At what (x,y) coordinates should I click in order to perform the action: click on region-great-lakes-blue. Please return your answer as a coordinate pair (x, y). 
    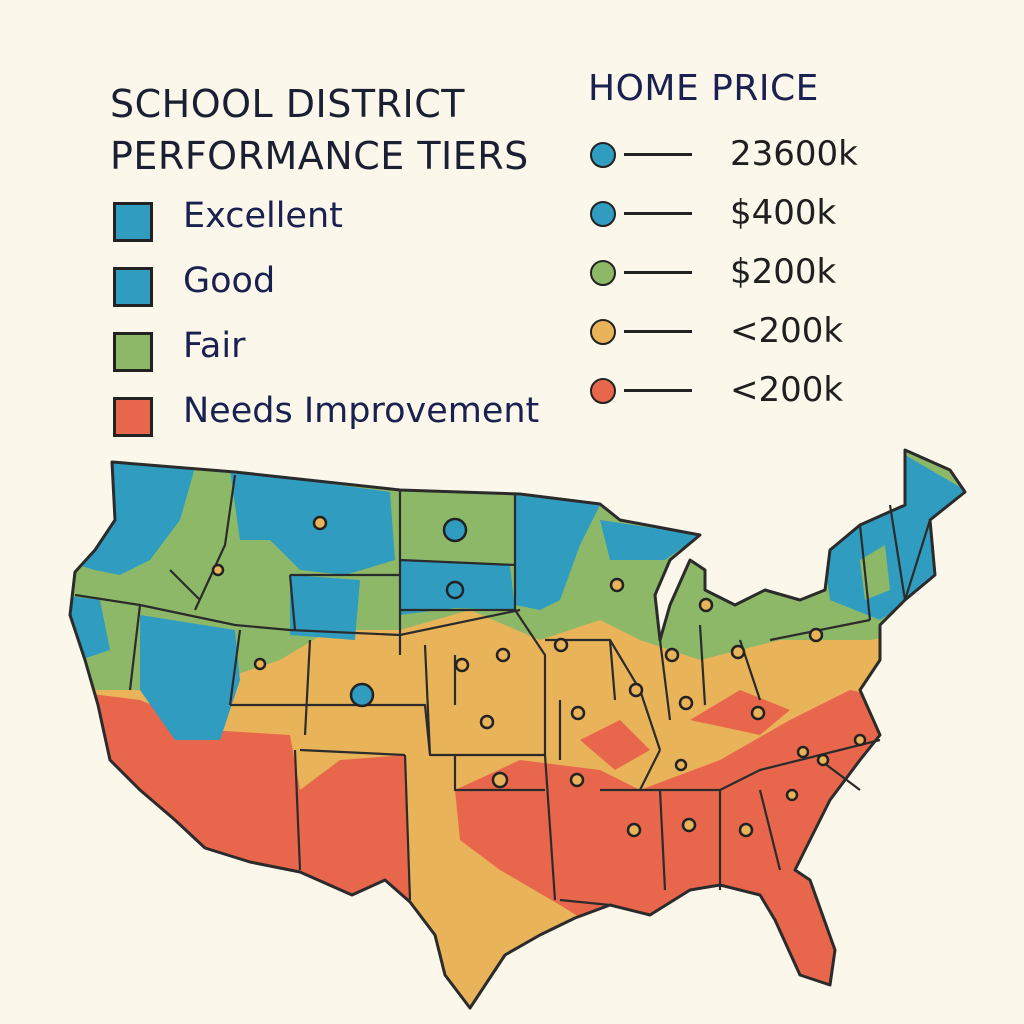
    Looking at the image, I should click on (650, 540).